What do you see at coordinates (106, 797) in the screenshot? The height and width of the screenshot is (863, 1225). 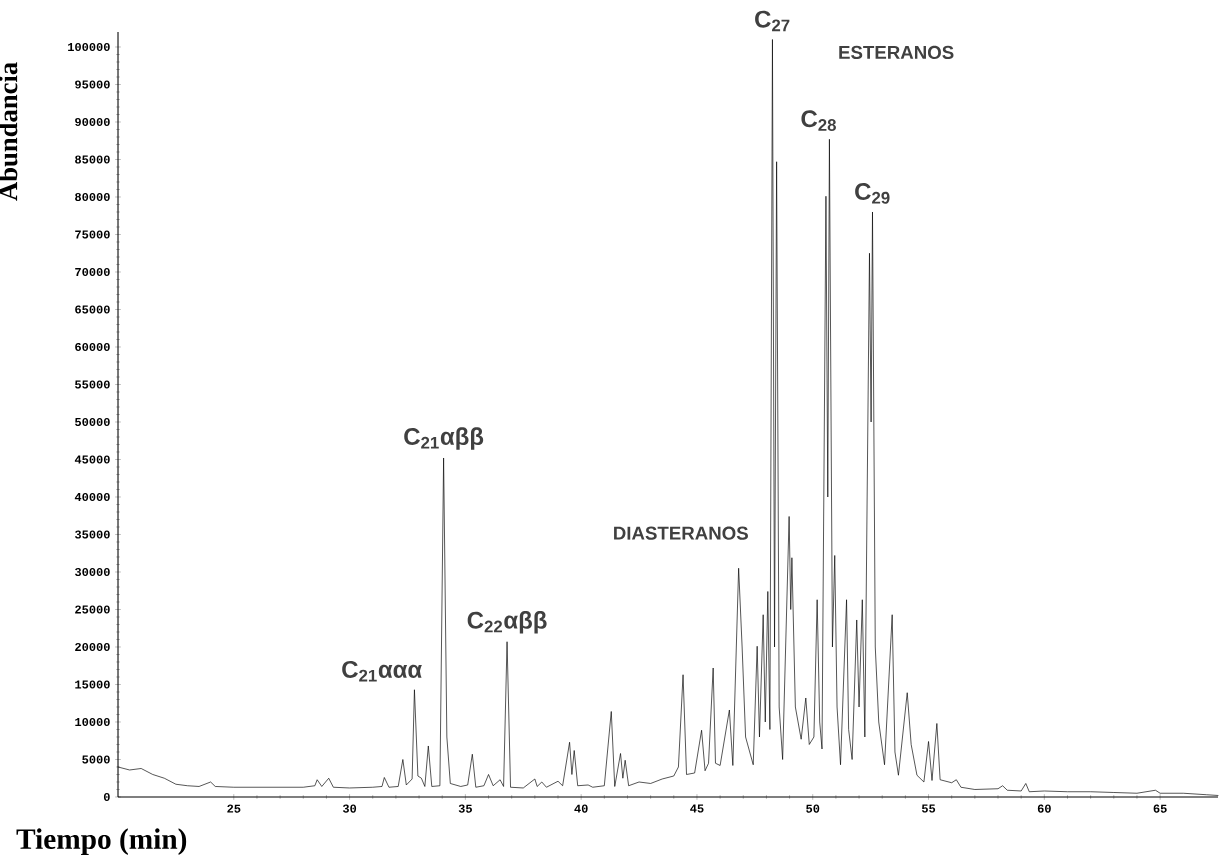 I see `y-tick-label: 0` at bounding box center [106, 797].